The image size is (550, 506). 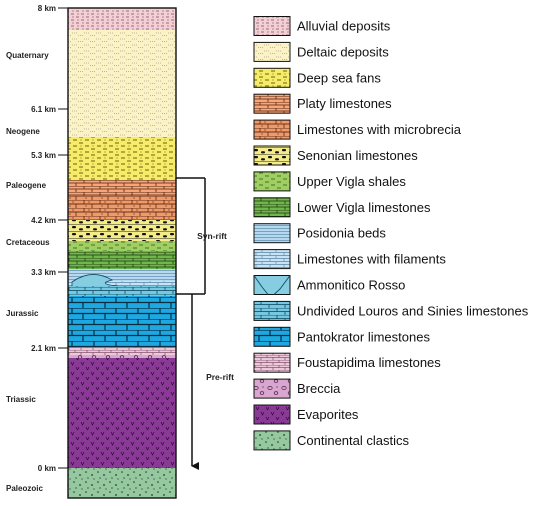 What do you see at coordinates (344, 103) in the screenshot?
I see `legend-label: Platy limestones` at bounding box center [344, 103].